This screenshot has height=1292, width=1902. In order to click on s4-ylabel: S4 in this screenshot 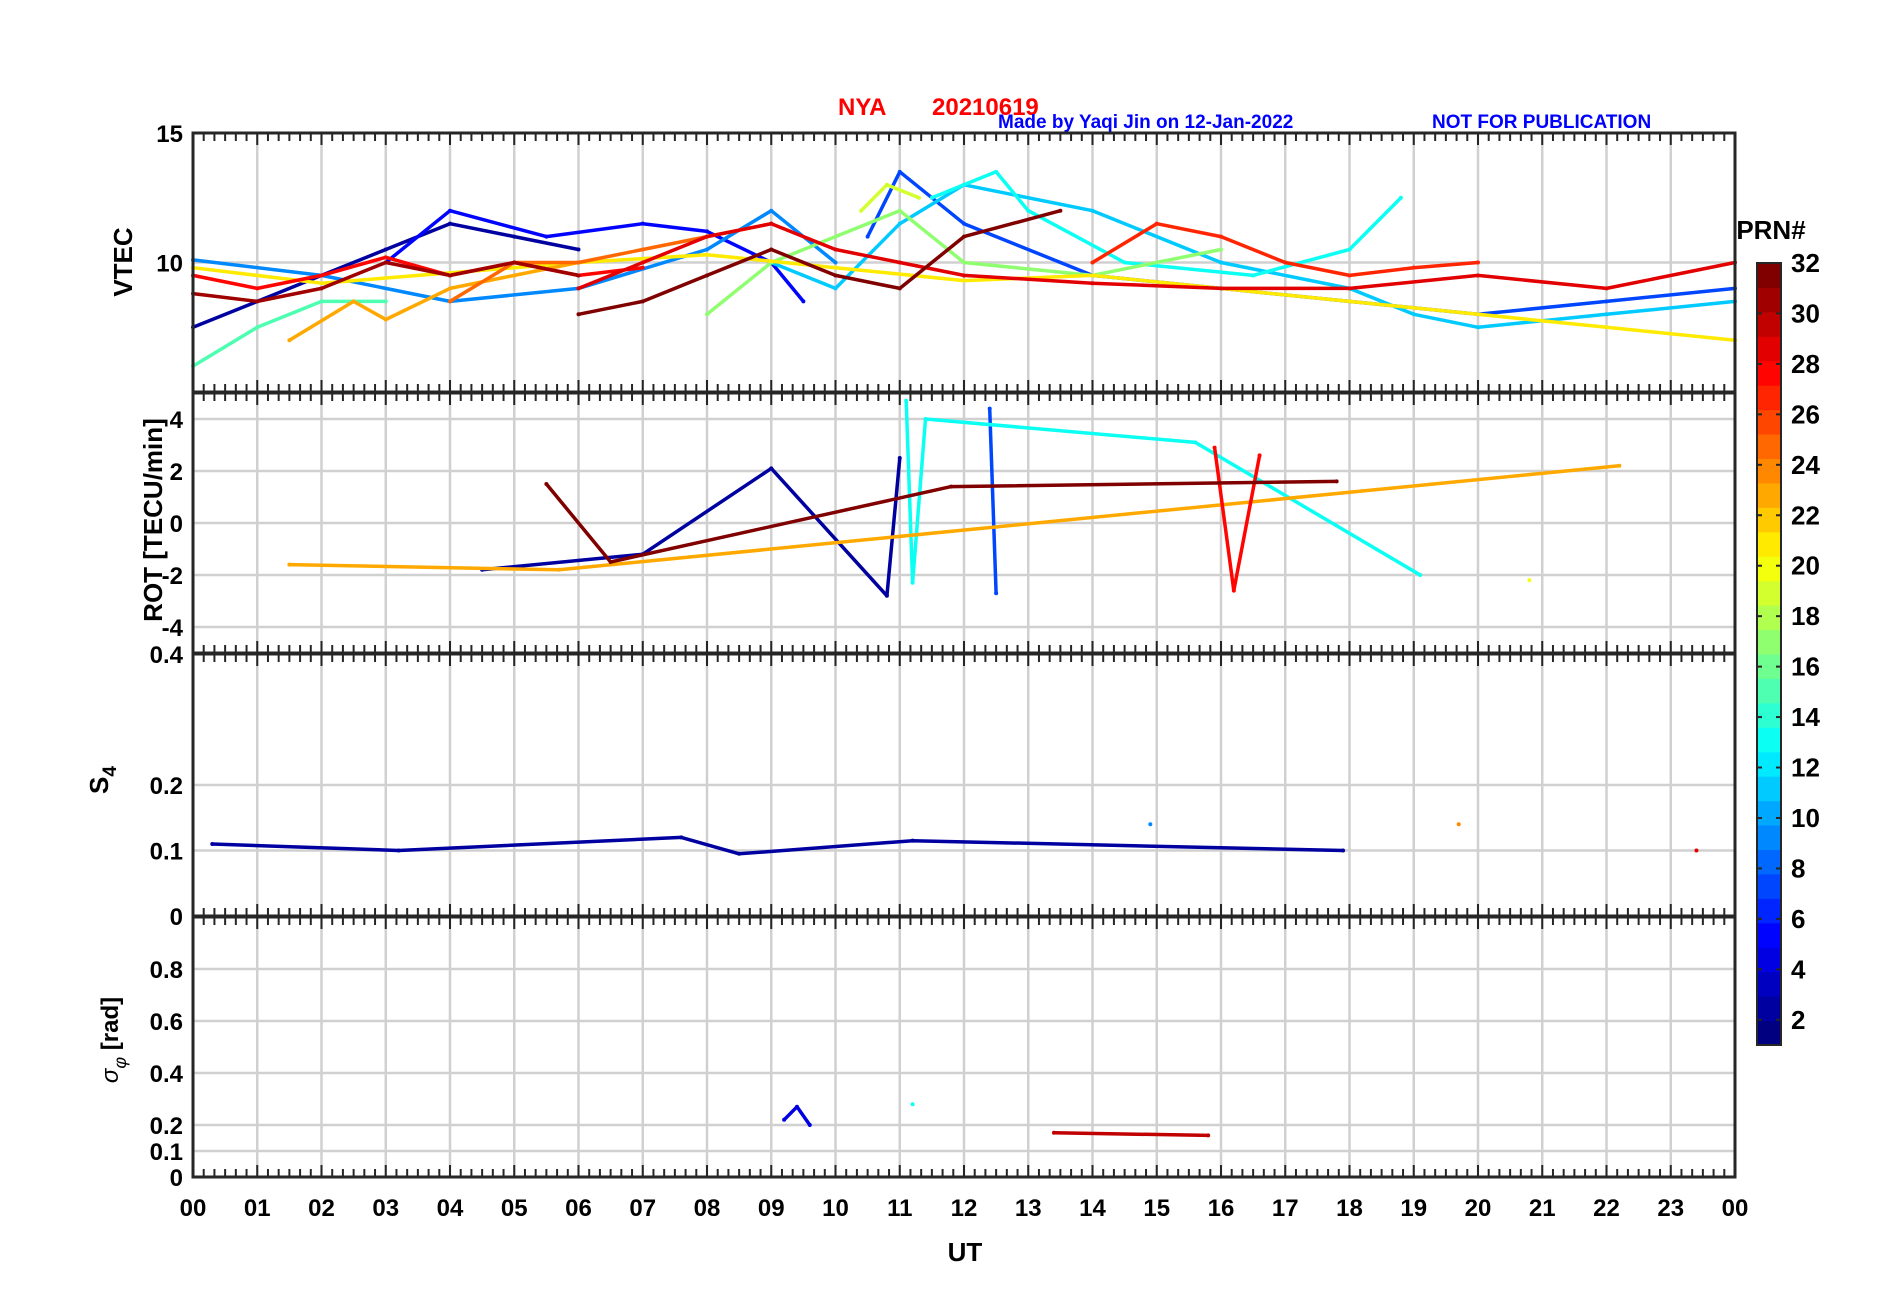, I will do `click(102, 780)`.